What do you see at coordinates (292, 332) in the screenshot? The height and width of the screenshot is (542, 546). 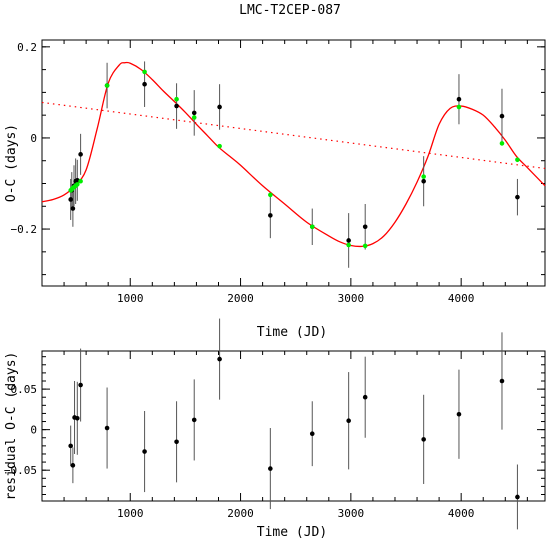 I see `o-c-x-axis-label: Time (JD)` at bounding box center [292, 332].